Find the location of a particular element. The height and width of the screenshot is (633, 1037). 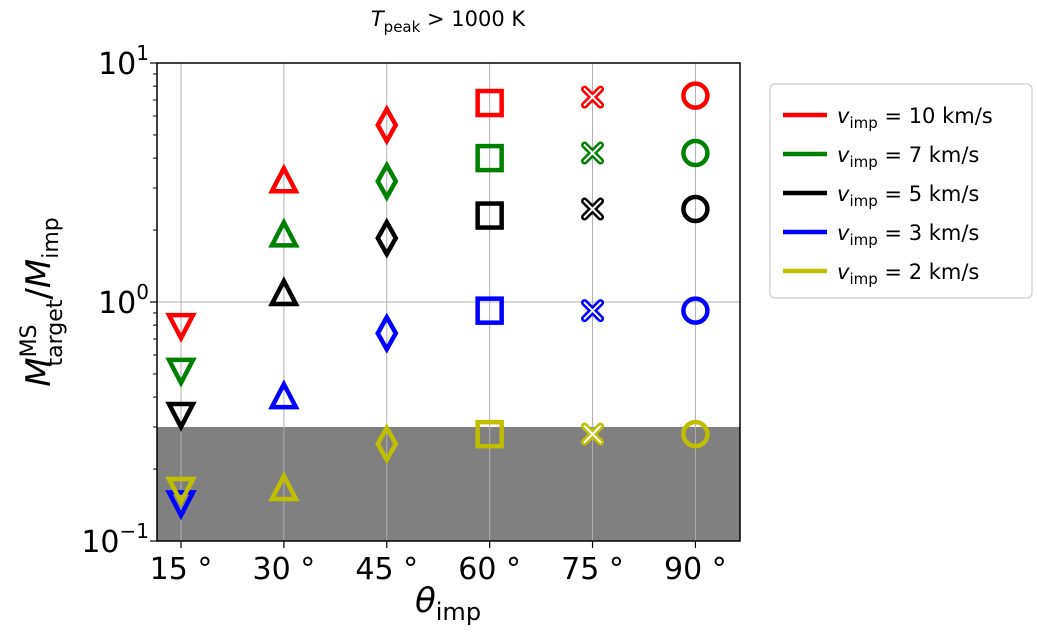

data-point-s2-x4-inner is located at coordinates (592, 208).